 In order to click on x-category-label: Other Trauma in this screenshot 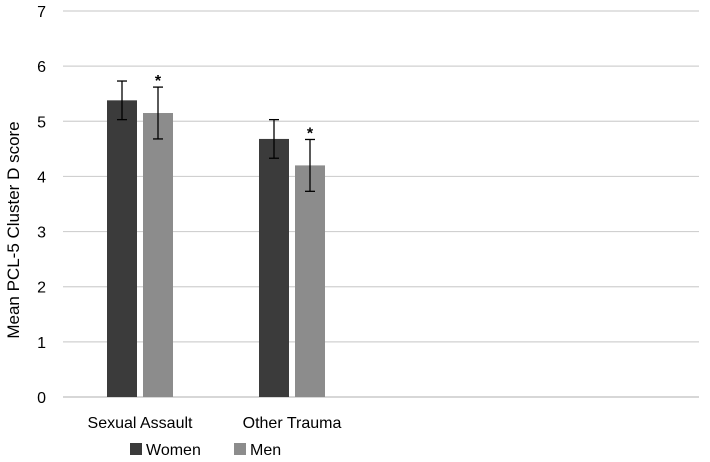, I will do `click(292, 423)`.